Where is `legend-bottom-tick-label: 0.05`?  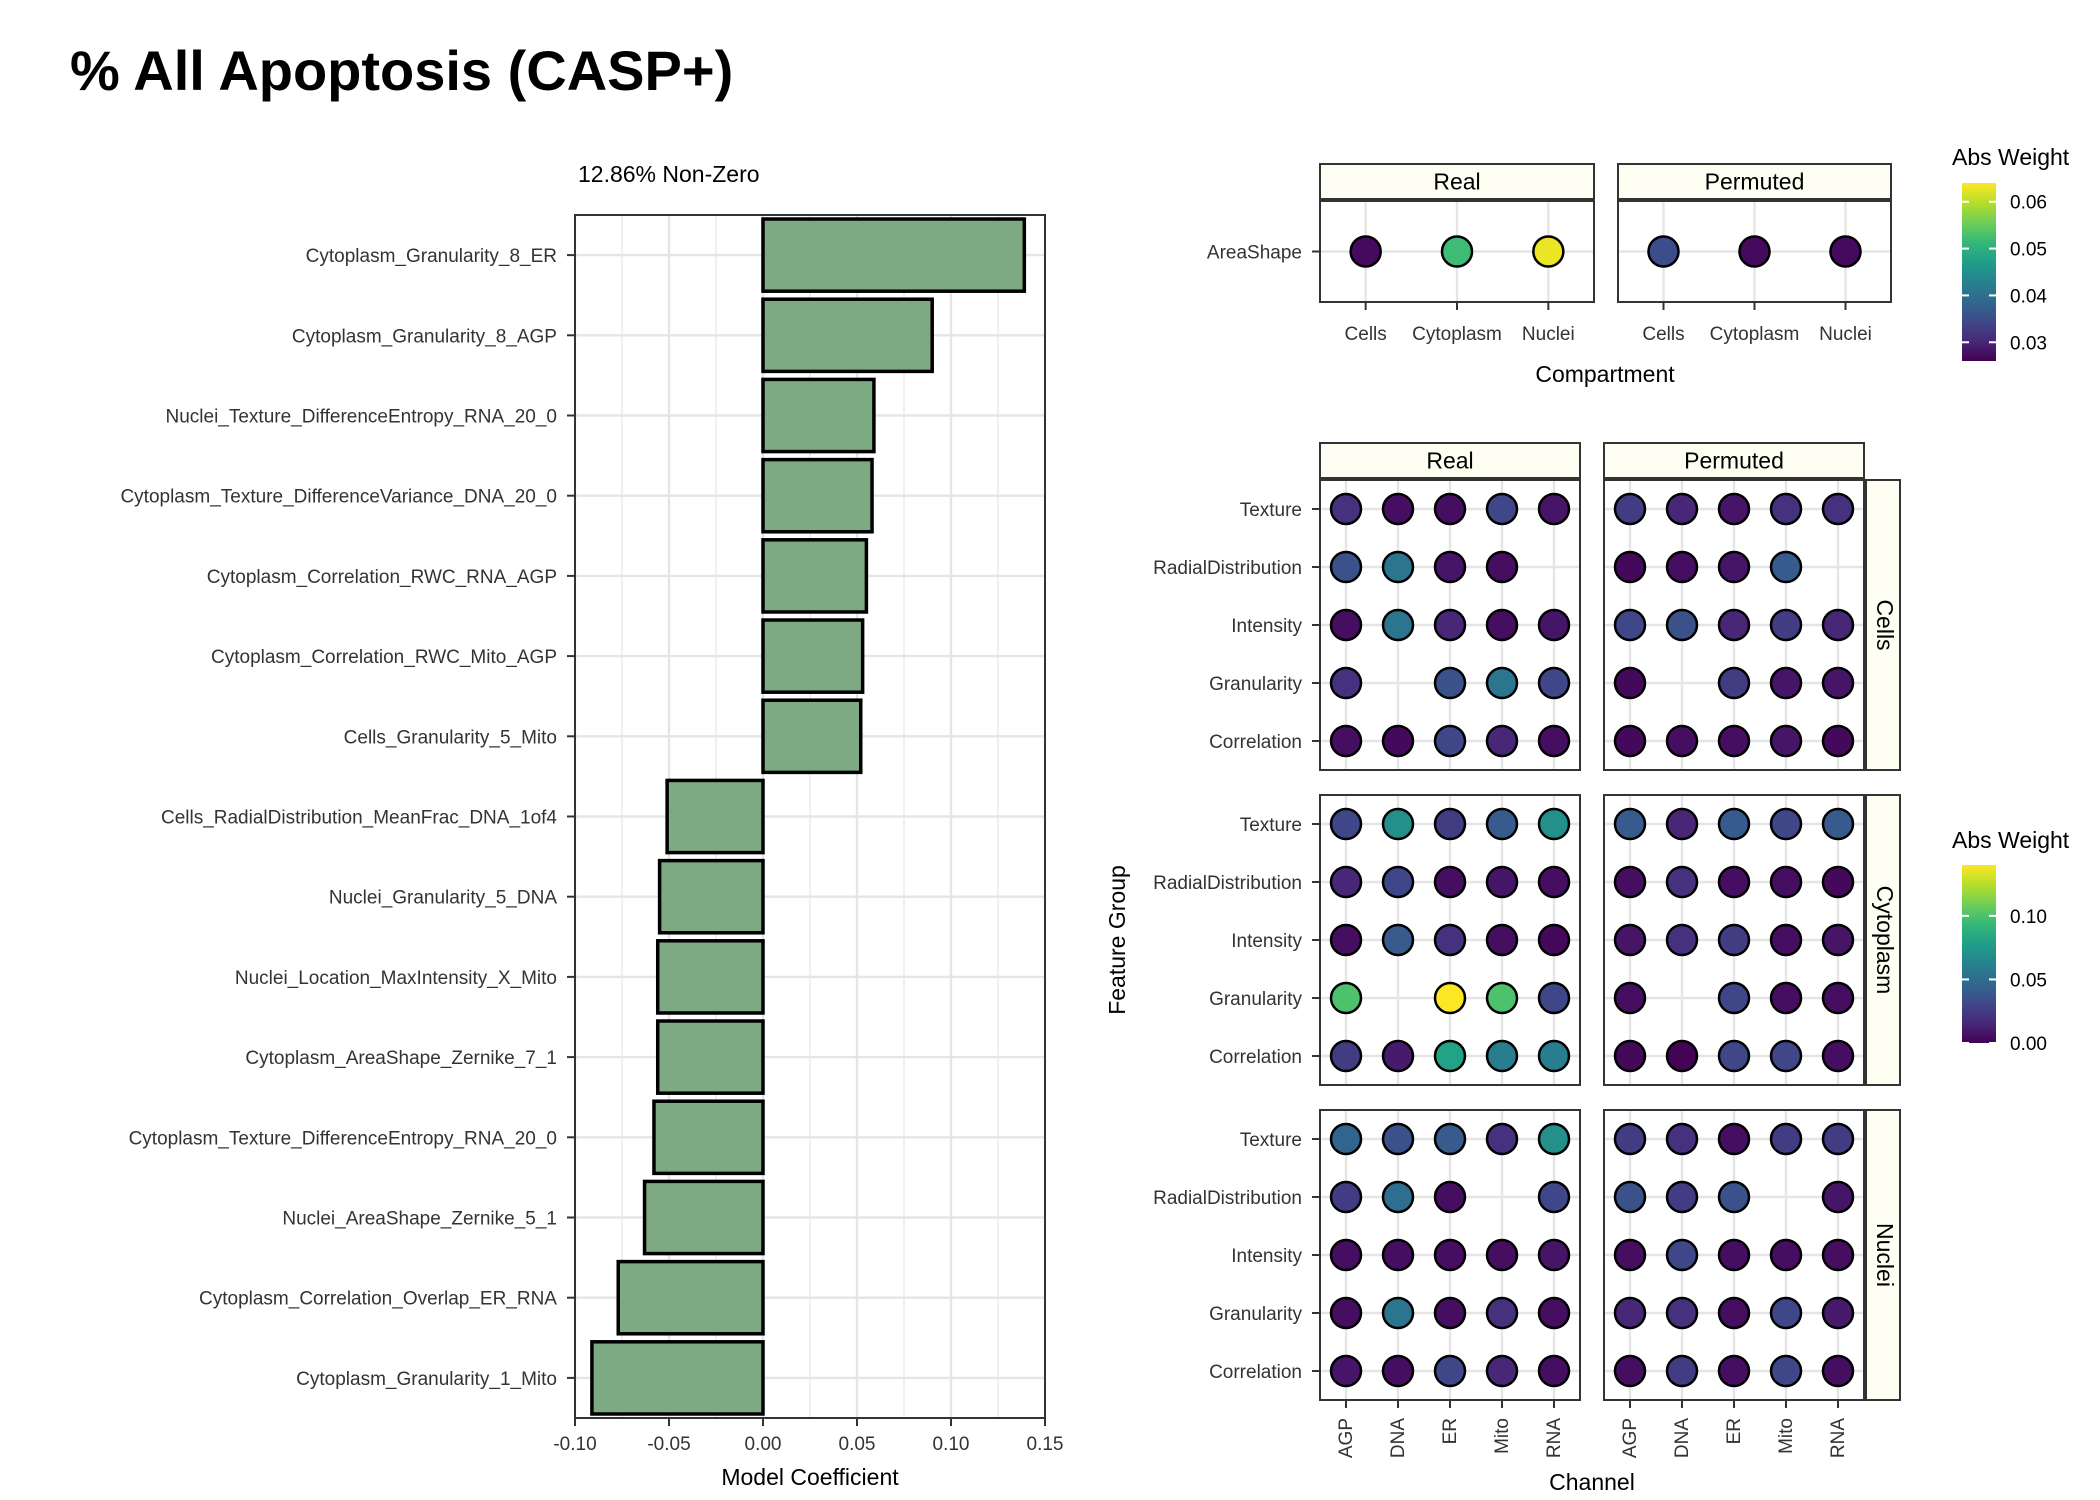 legend-bottom-tick-label: 0.05 is located at coordinates (2028, 980).